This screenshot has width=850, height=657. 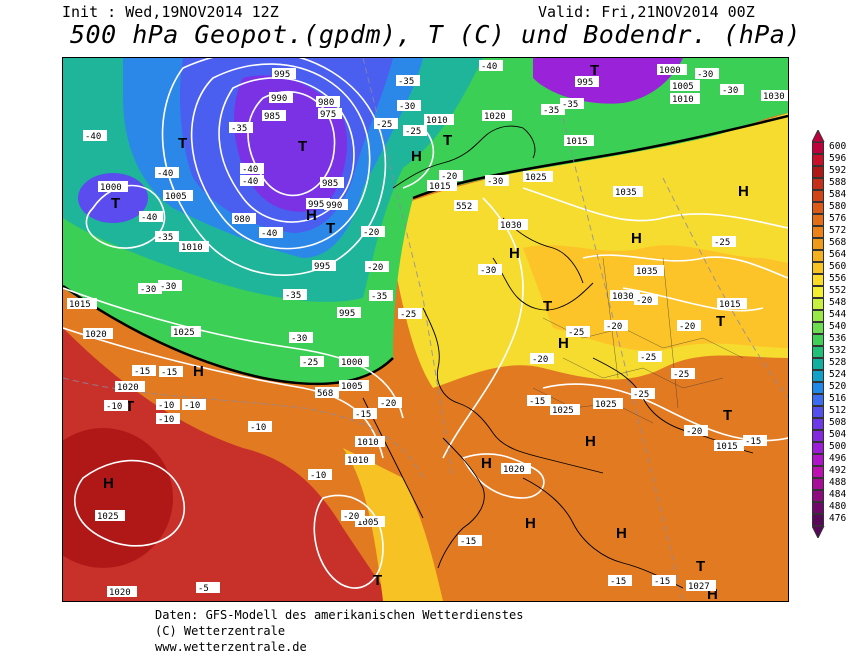 I want to click on legend-label: 516, so click(x=838, y=398).